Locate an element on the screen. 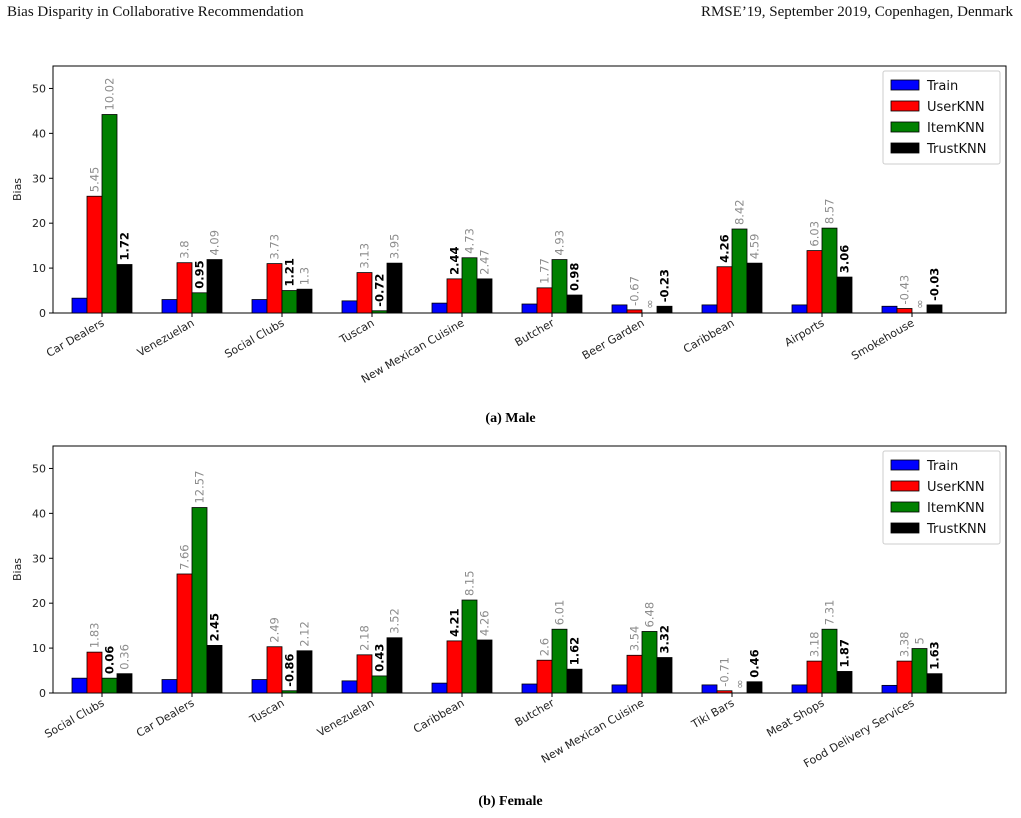 This screenshot has height=818, width=1021. female-bar-tuscan-itemknn is located at coordinates (289, 692).